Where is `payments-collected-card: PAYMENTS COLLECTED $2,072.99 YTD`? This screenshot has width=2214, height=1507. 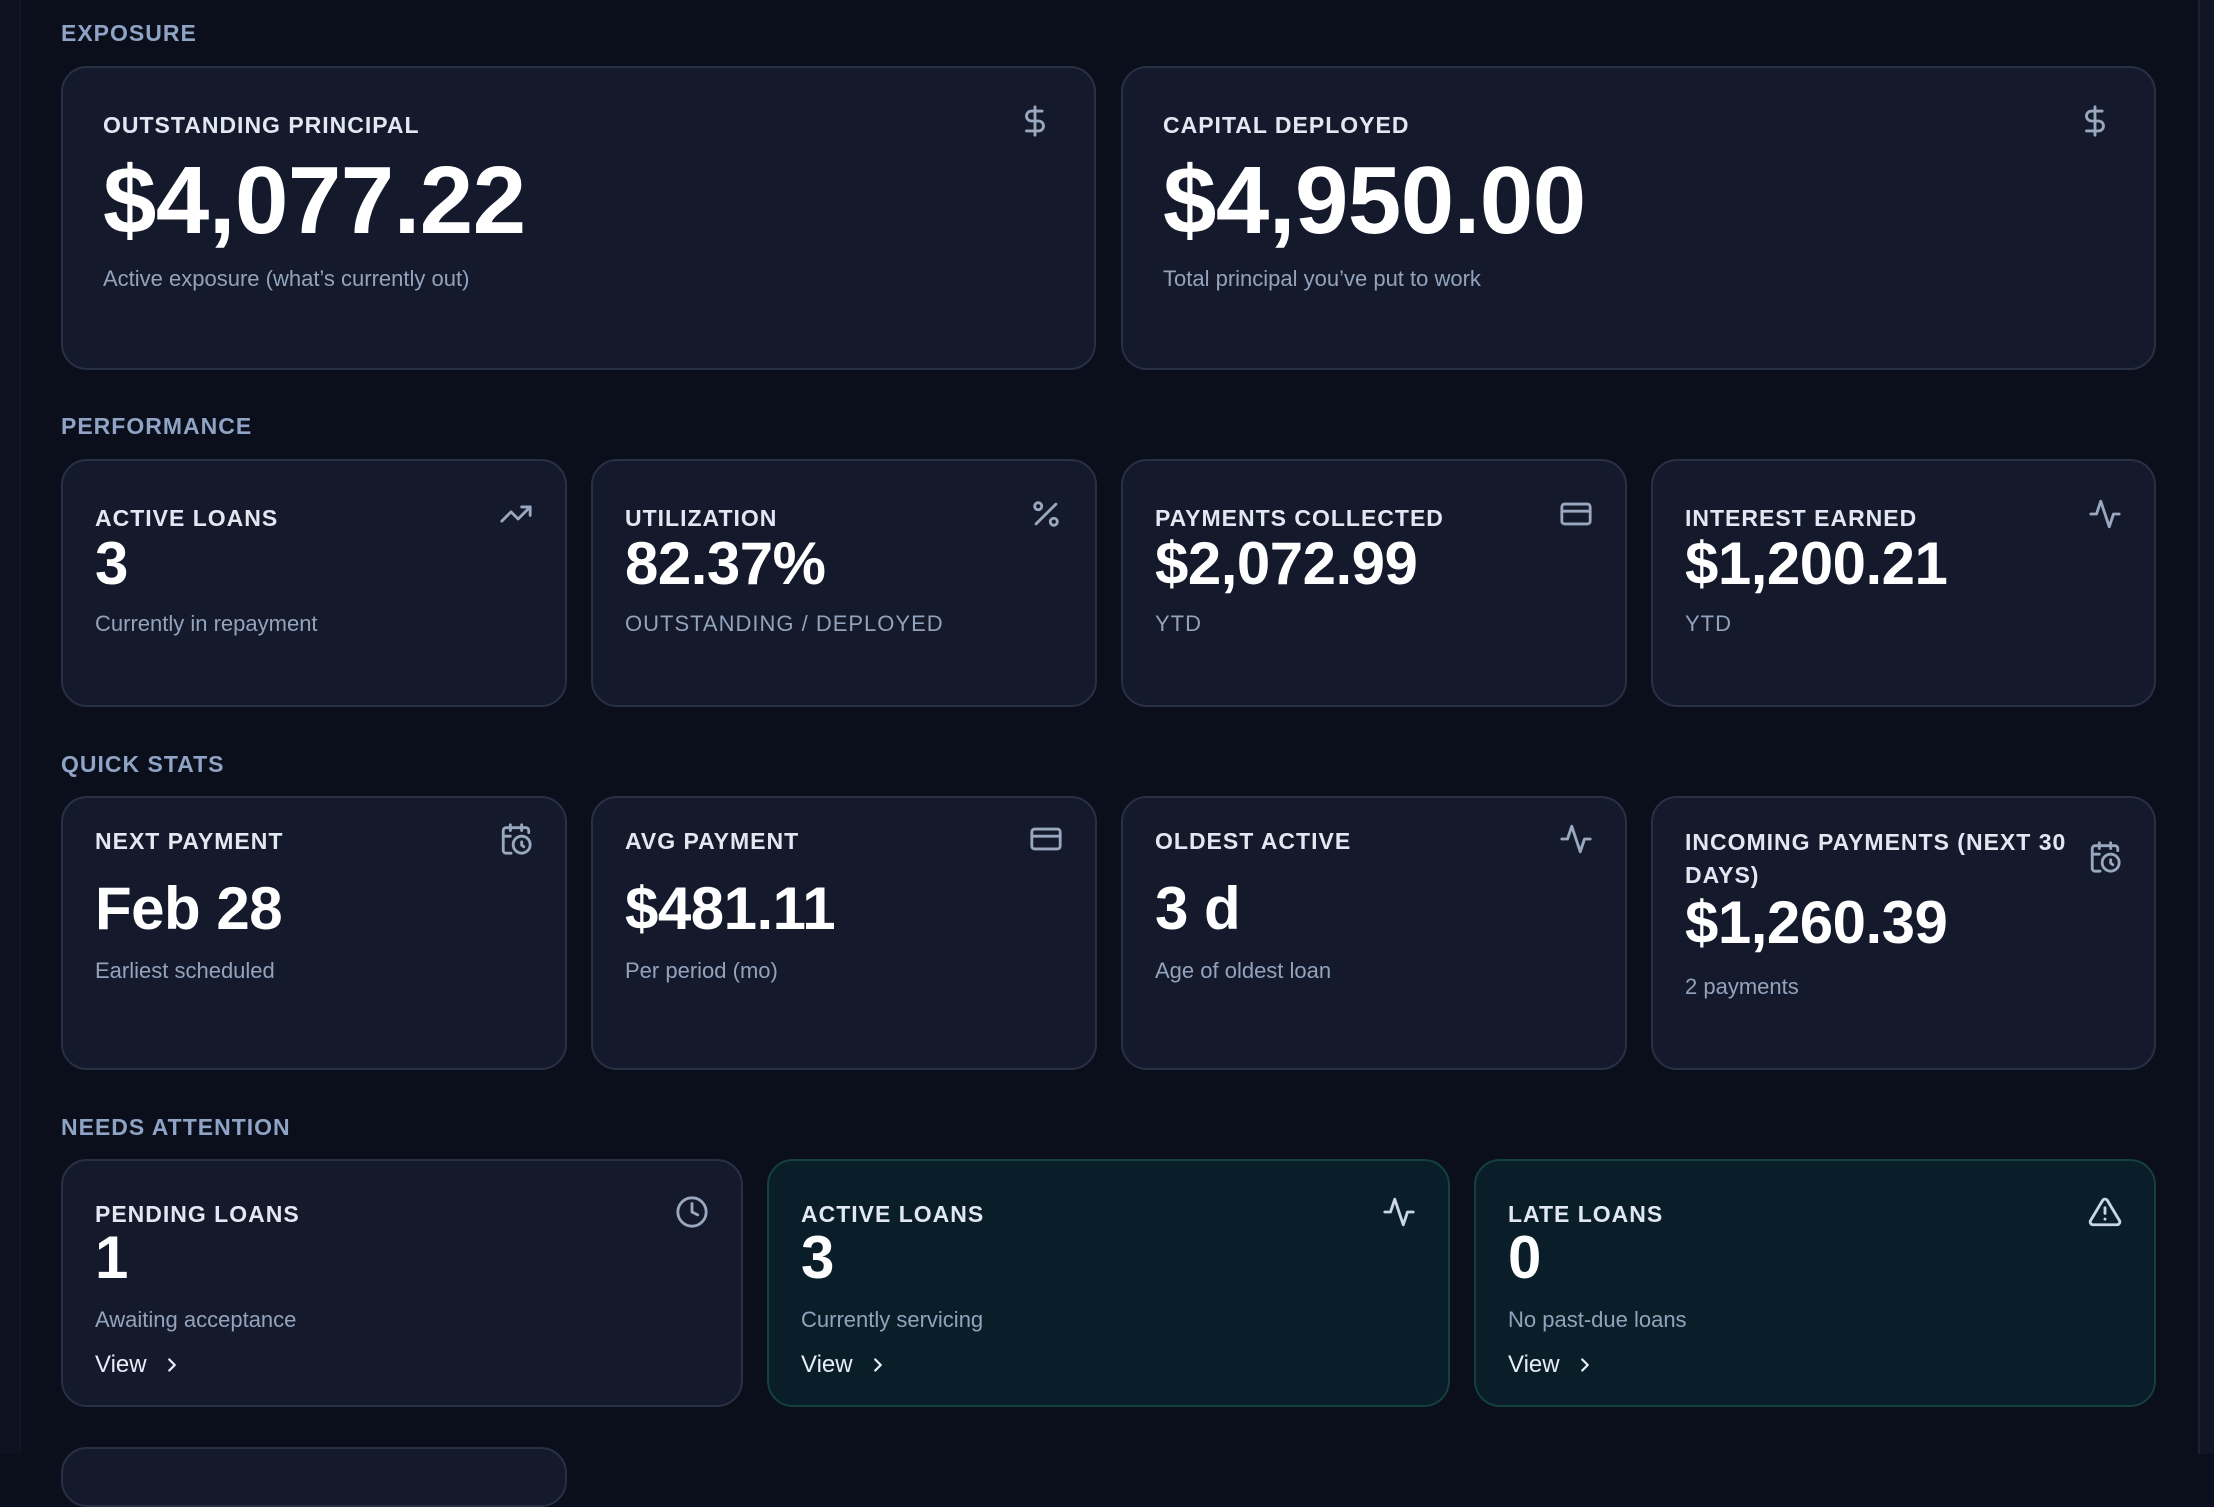
payments-collected-card: PAYMENTS COLLECTED $2,072.99 YTD is located at coordinates (1374, 583).